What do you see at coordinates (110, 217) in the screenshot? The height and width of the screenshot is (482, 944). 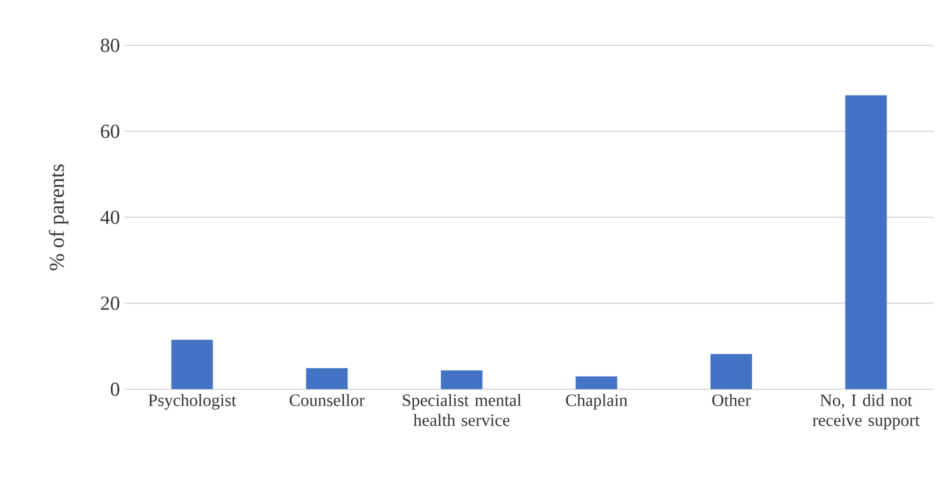 I see `y-tick-label: 40` at bounding box center [110, 217].